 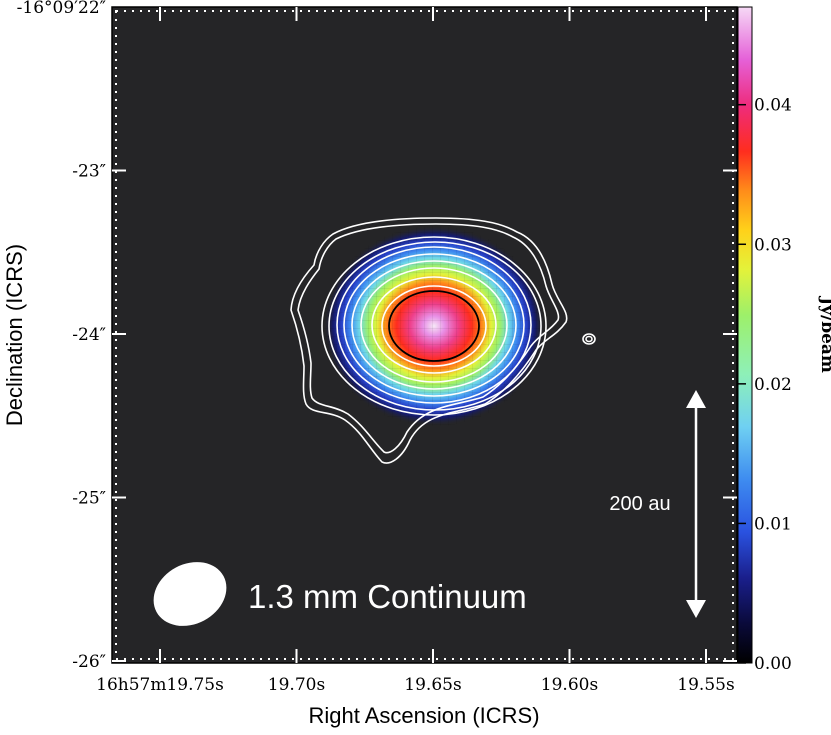 I want to click on y-tick-label: -26″, so click(x=89, y=662).